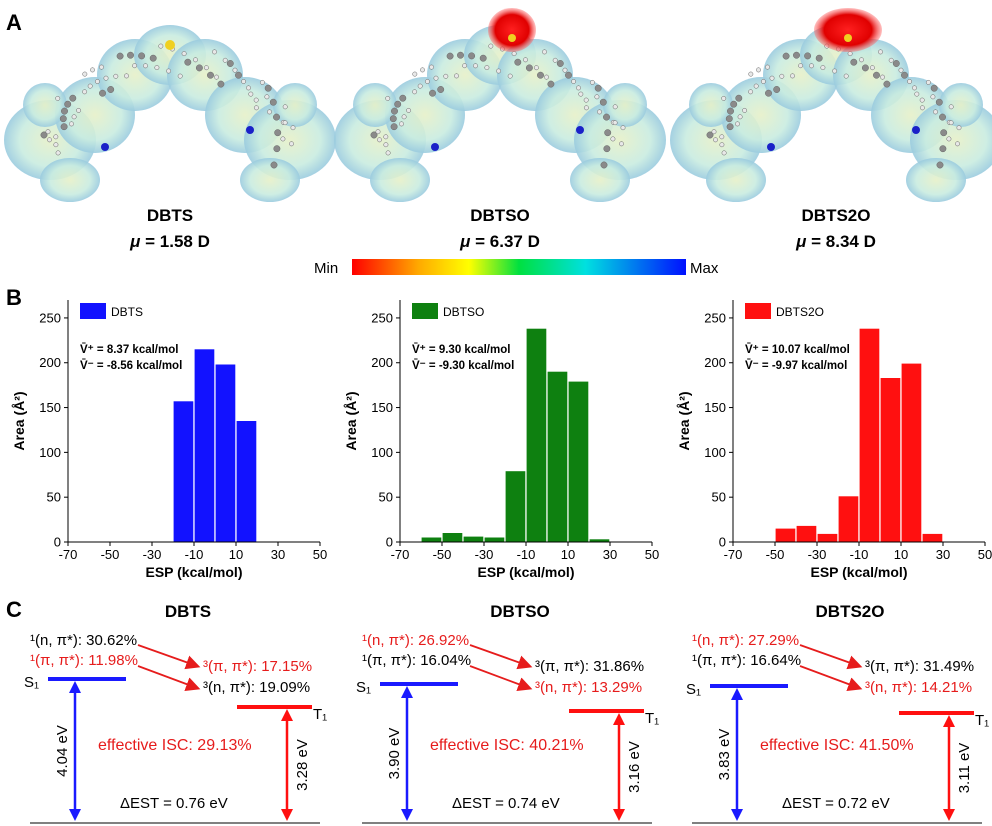  Describe the element at coordinates (519, 267) in the screenshot. I see `colorbar-gradient` at that location.